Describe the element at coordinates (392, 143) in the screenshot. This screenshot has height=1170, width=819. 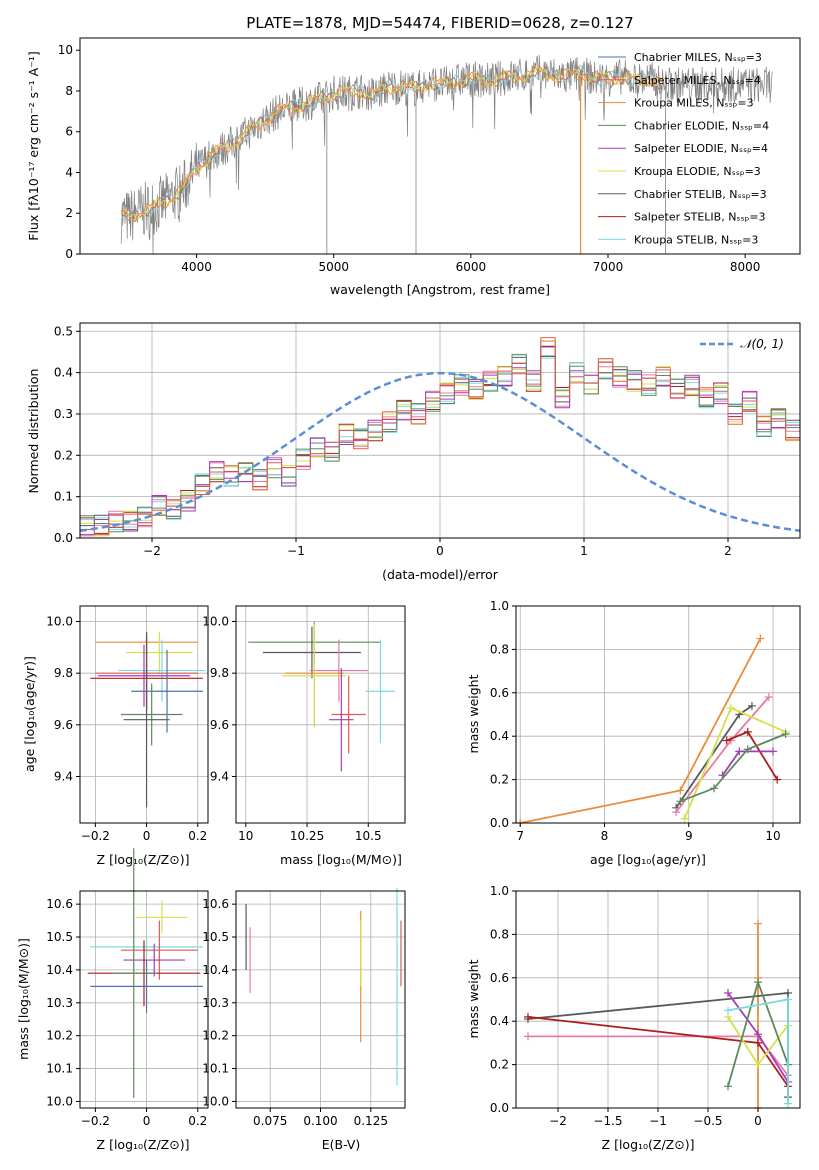
I see `model-spectrum-line` at that location.